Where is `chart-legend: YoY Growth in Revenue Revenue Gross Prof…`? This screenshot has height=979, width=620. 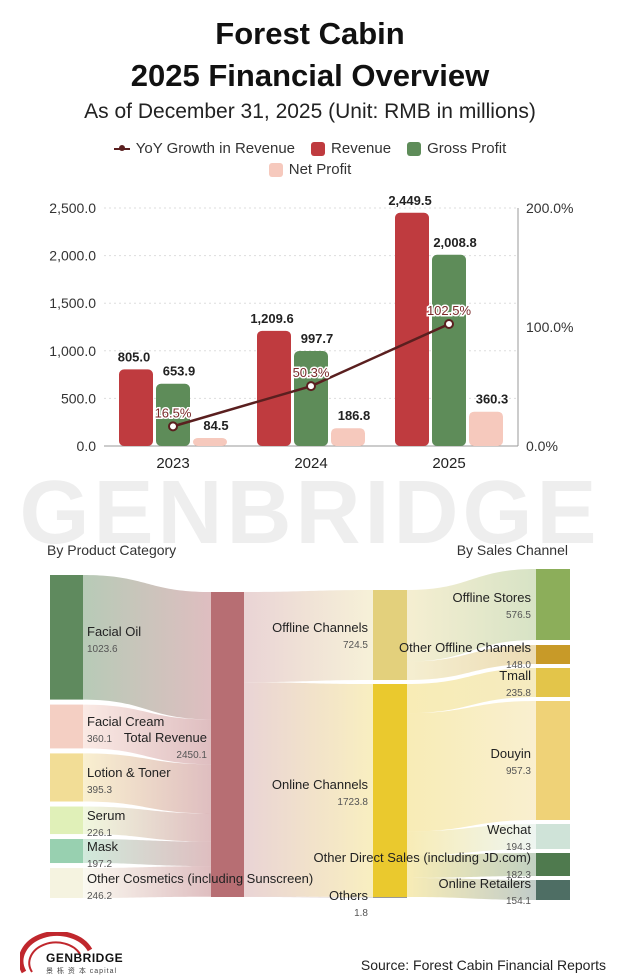 chart-legend: YoY Growth in Revenue Revenue Gross Prof… is located at coordinates (310, 159).